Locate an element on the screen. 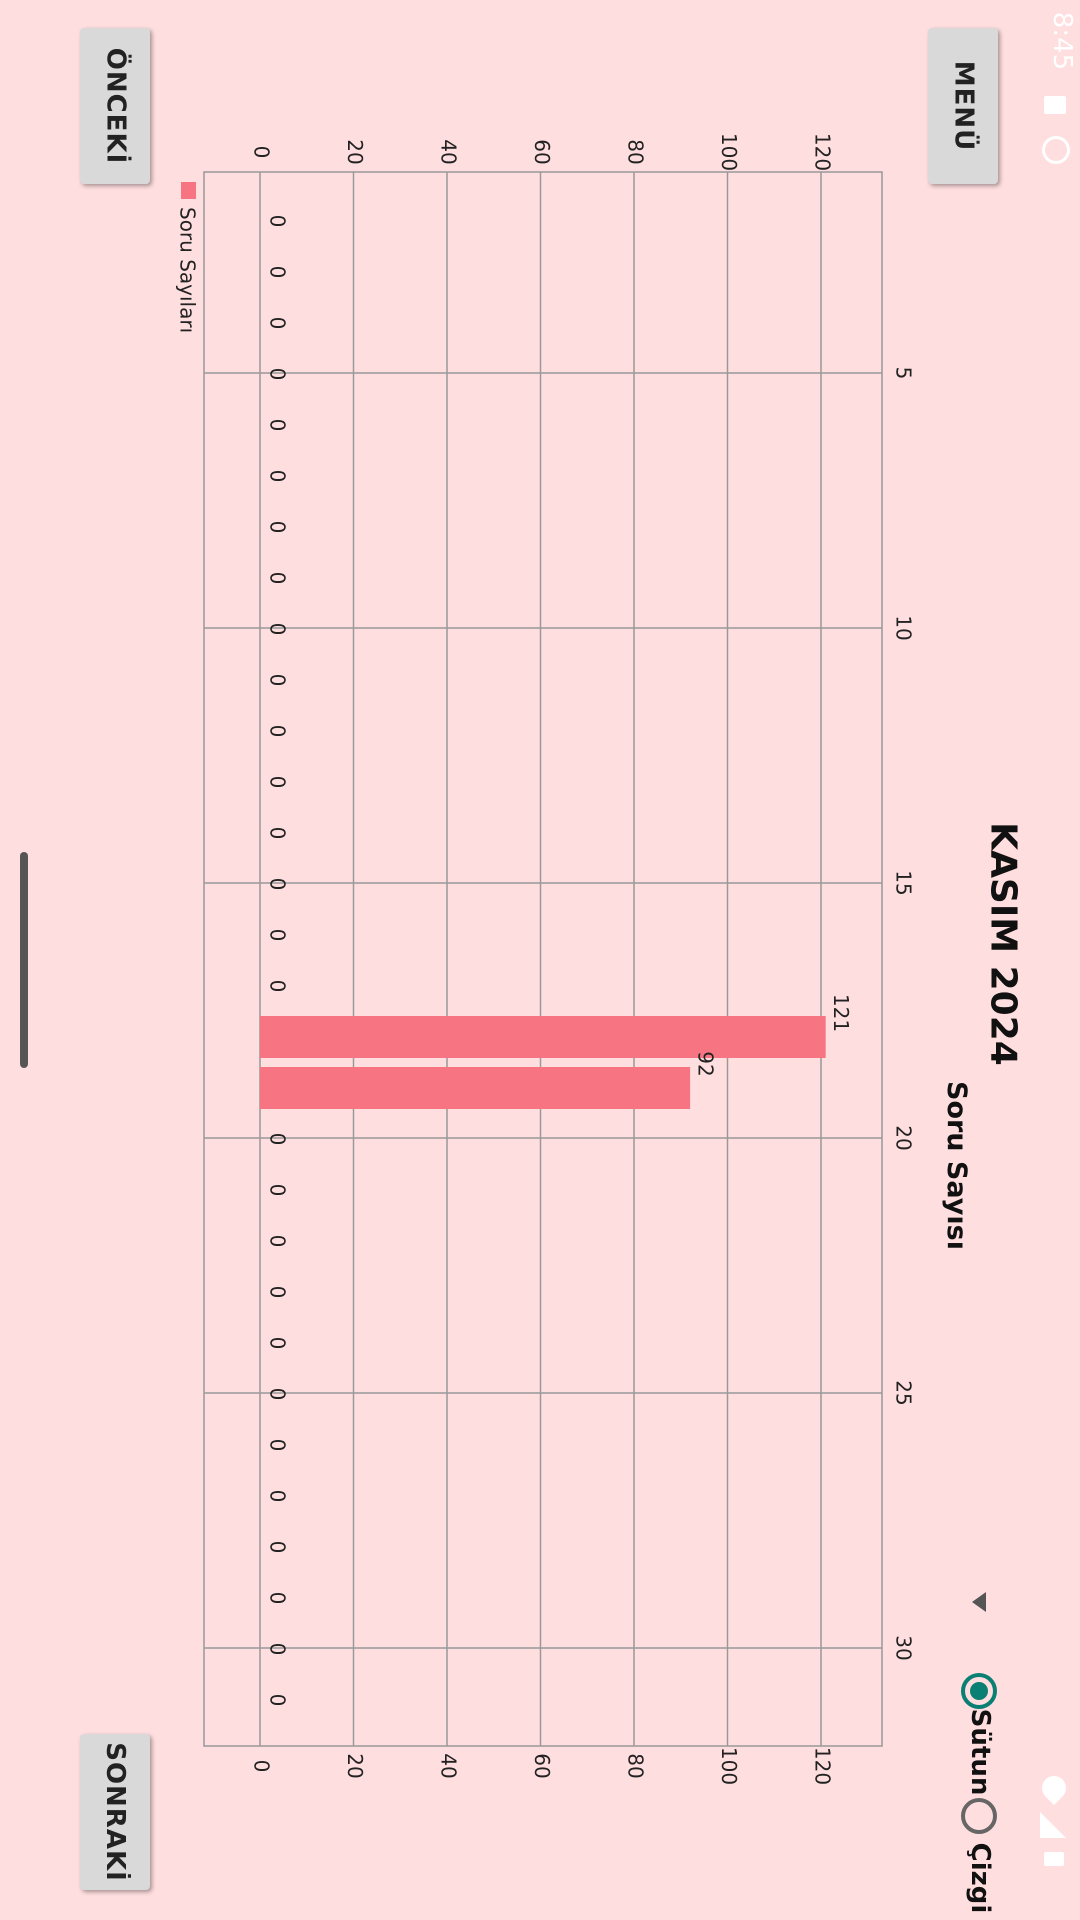 This screenshot has height=1920, width=1080. category-tick-label: 10 is located at coordinates (904, 627).